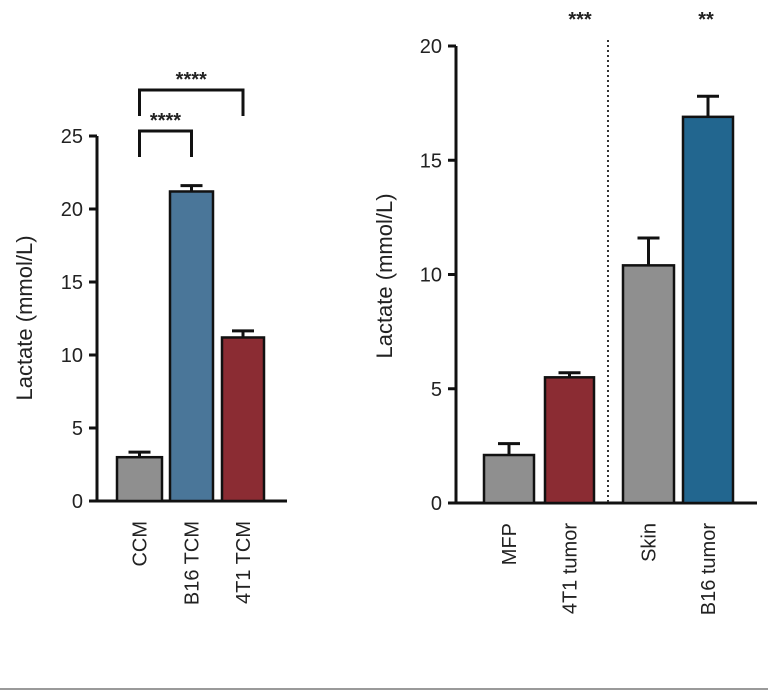 This screenshot has height=694, width=768. I want to click on bar-mfp, so click(509, 479).